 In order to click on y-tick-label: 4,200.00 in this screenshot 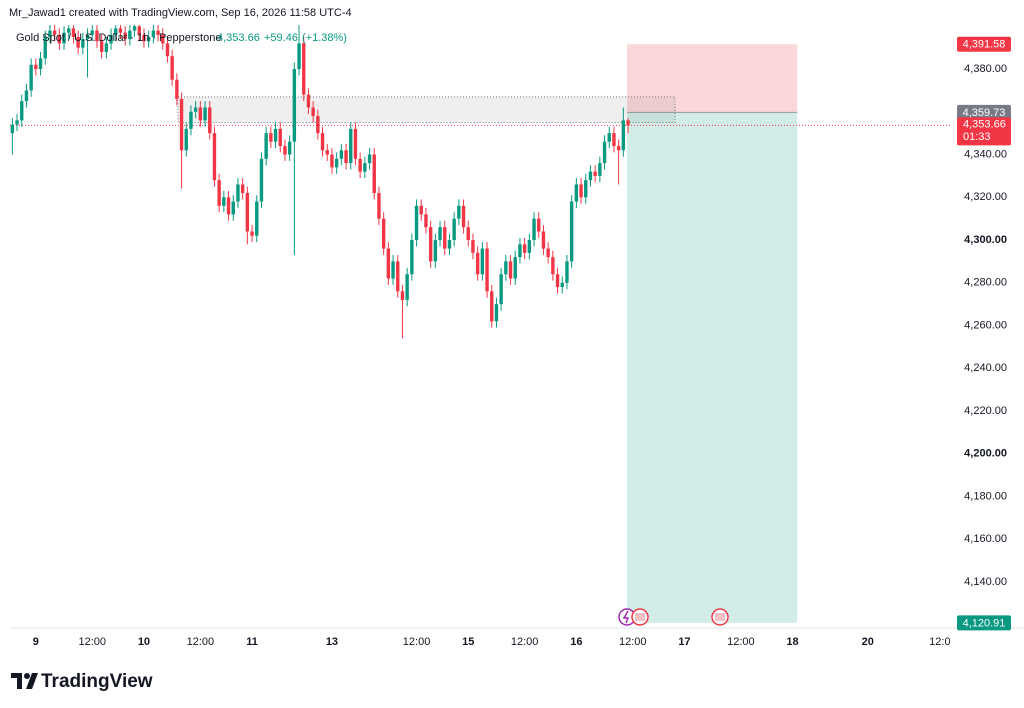, I will do `click(985, 454)`.